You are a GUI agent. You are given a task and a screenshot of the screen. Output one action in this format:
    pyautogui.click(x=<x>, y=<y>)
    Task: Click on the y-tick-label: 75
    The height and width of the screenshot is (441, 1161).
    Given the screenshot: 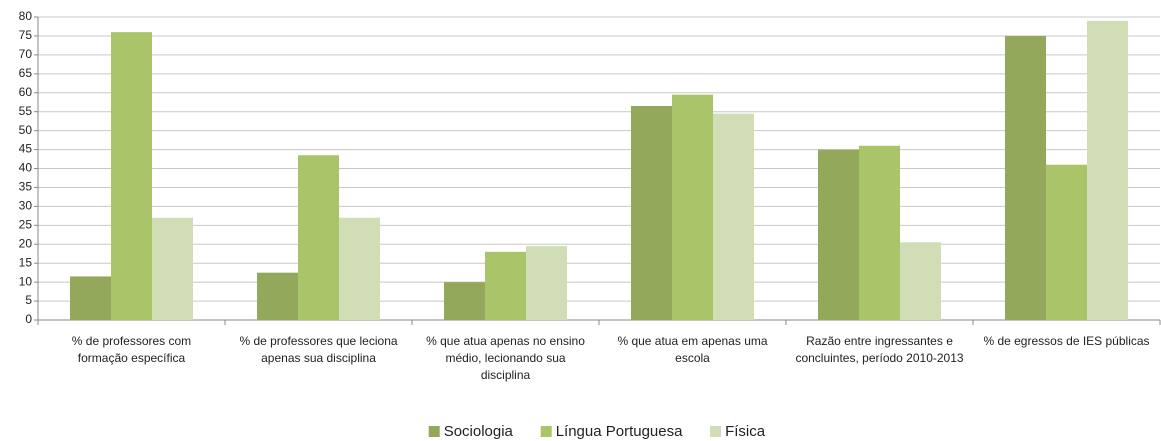 What is the action you would take?
    pyautogui.click(x=26, y=35)
    